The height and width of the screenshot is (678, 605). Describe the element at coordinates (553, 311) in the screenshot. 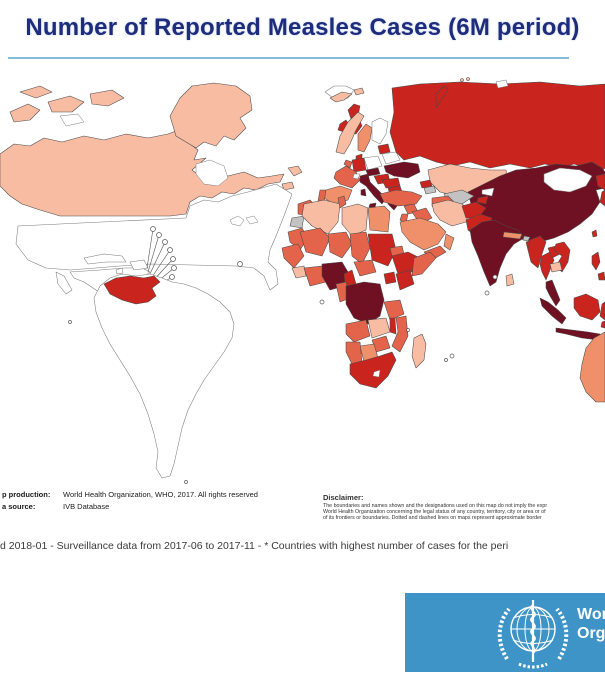

I see `sumatra` at that location.